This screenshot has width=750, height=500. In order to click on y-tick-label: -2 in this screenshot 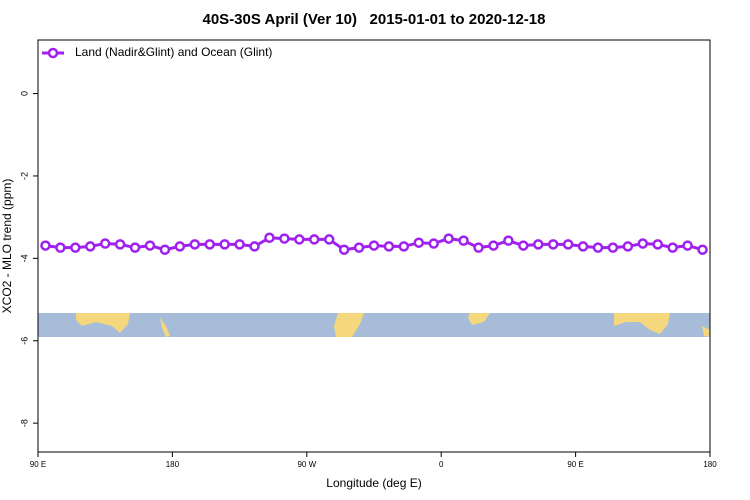, I will do `click(24, 176)`.